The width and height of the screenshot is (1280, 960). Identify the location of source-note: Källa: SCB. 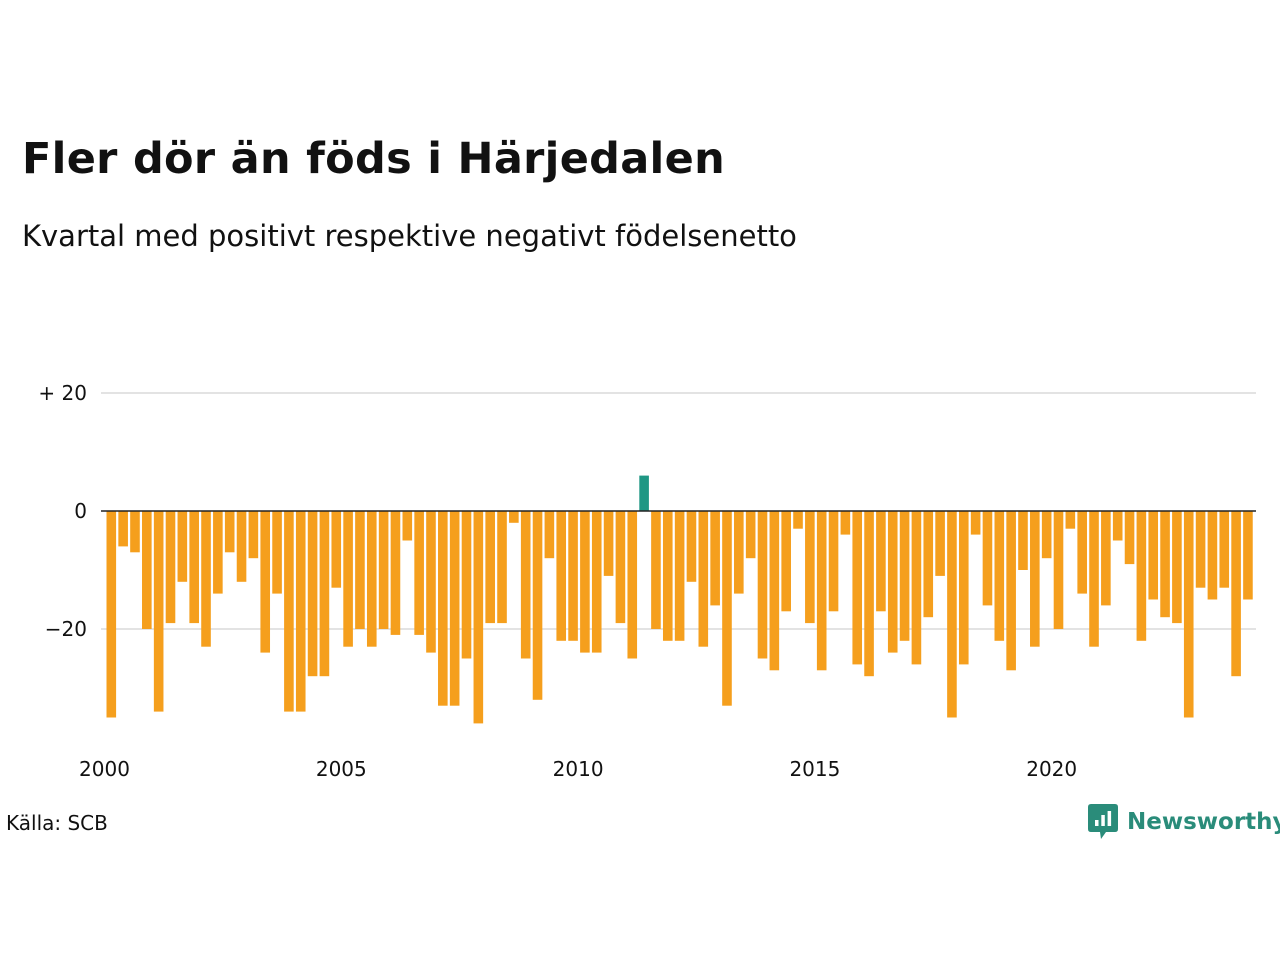
(57, 823).